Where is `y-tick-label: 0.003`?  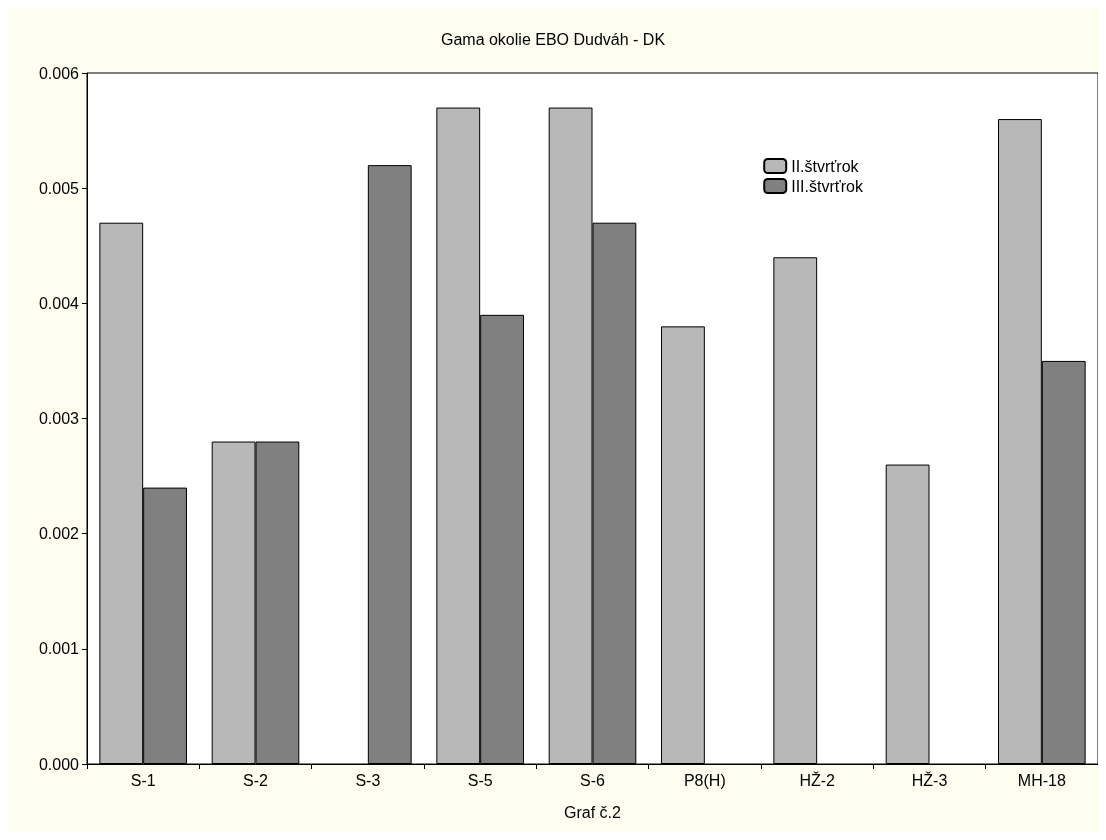 y-tick-label: 0.003 is located at coordinates (59, 418).